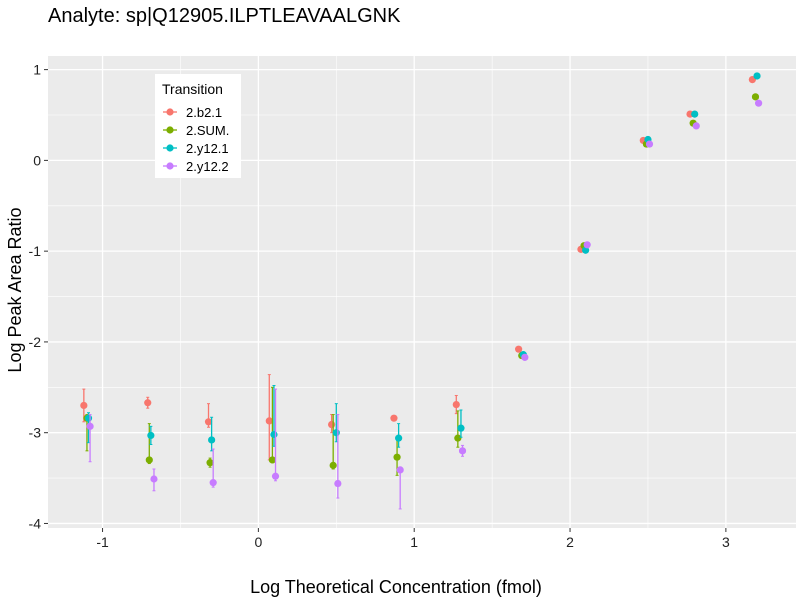 This screenshot has height=600, width=800. I want to click on legend-box, so click(198, 126).